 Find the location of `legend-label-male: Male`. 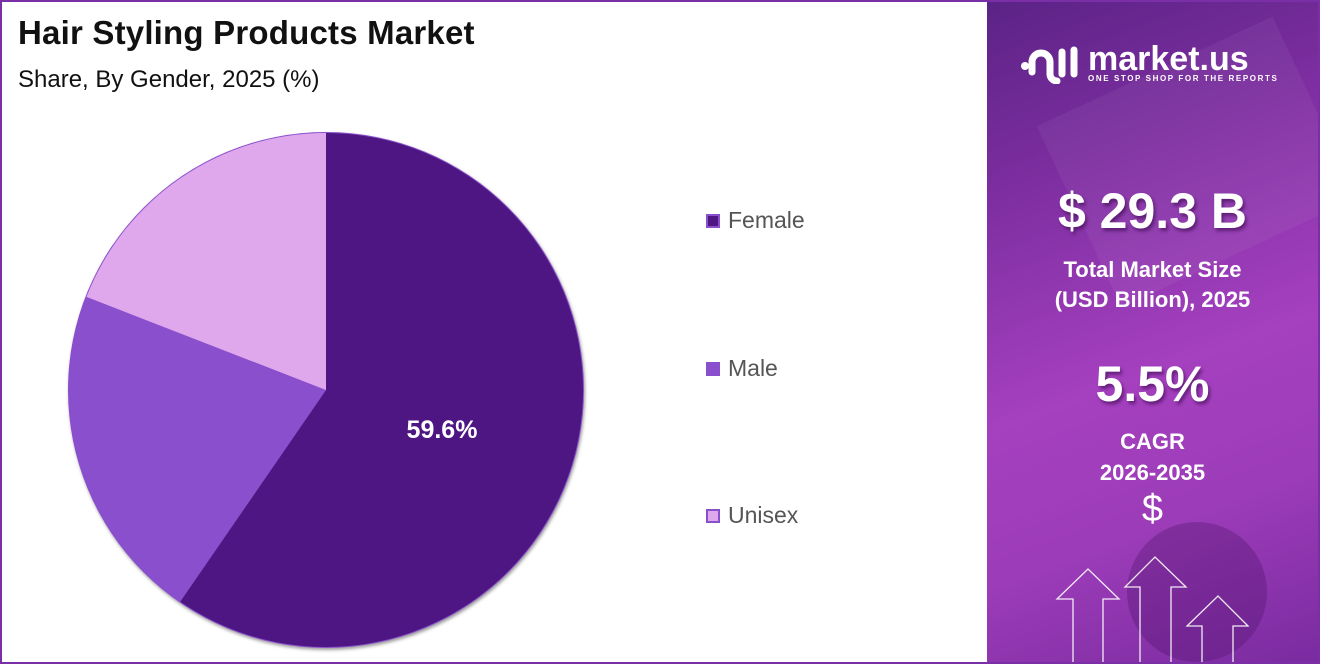

legend-label-male: Male is located at coordinates (753, 368).